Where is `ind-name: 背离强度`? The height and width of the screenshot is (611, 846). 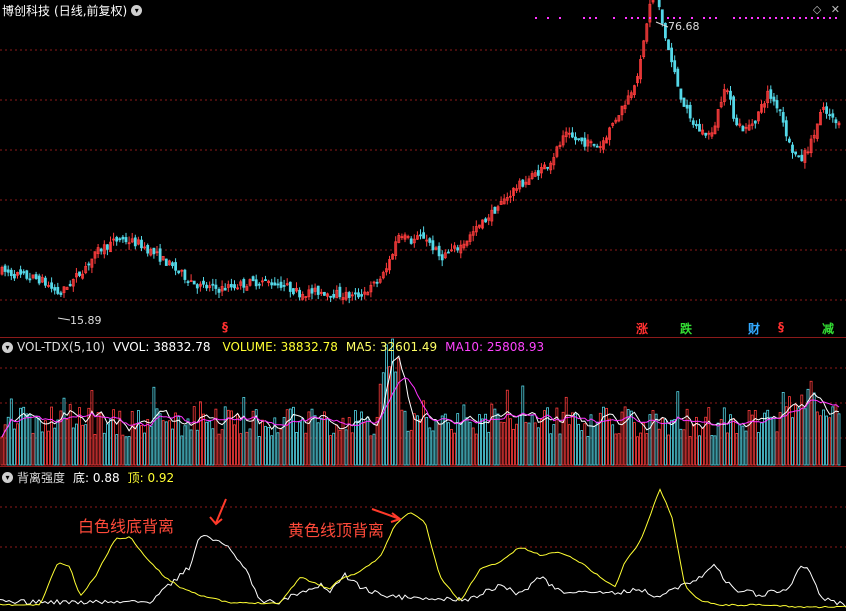
ind-name: 背离强度 is located at coordinates (41, 478).